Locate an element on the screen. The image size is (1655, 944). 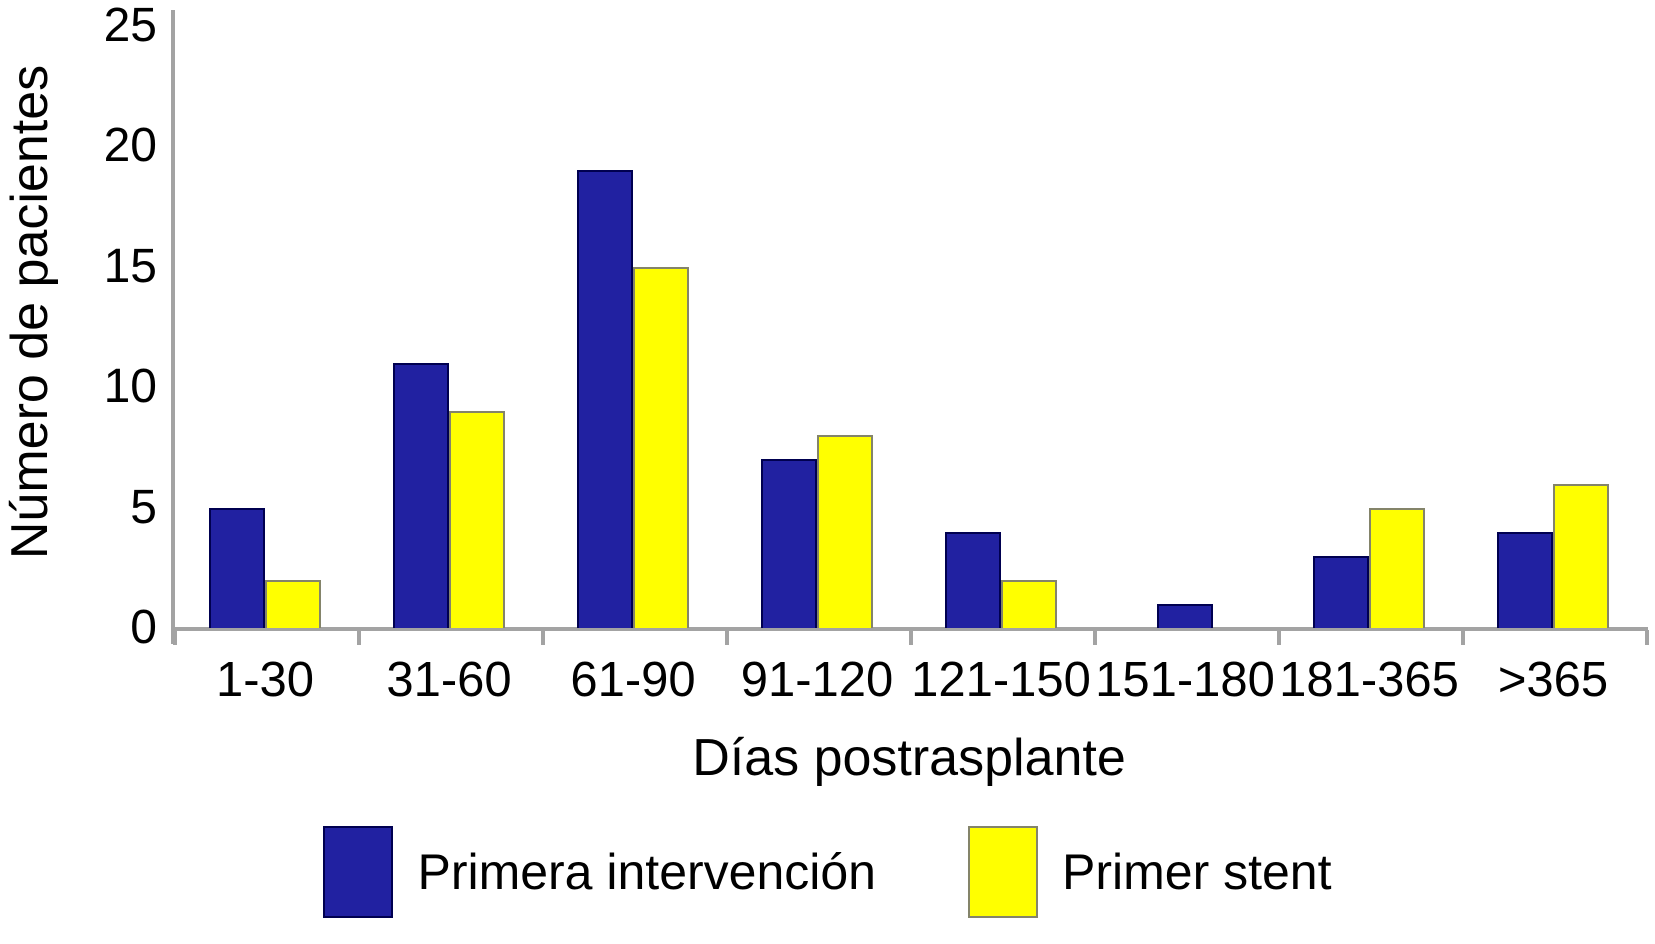
bar-primera-intervención-91-120 is located at coordinates (789, 543).